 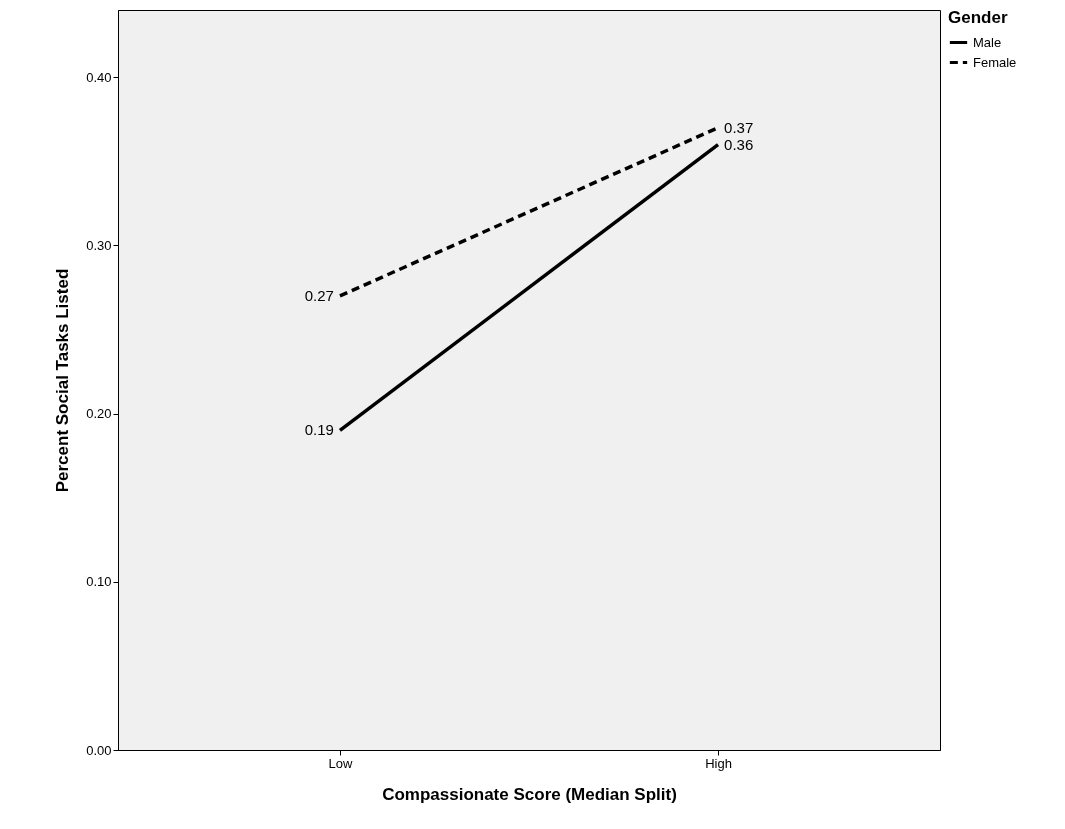 I want to click on y-tick-label: 0.20, so click(x=99, y=414).